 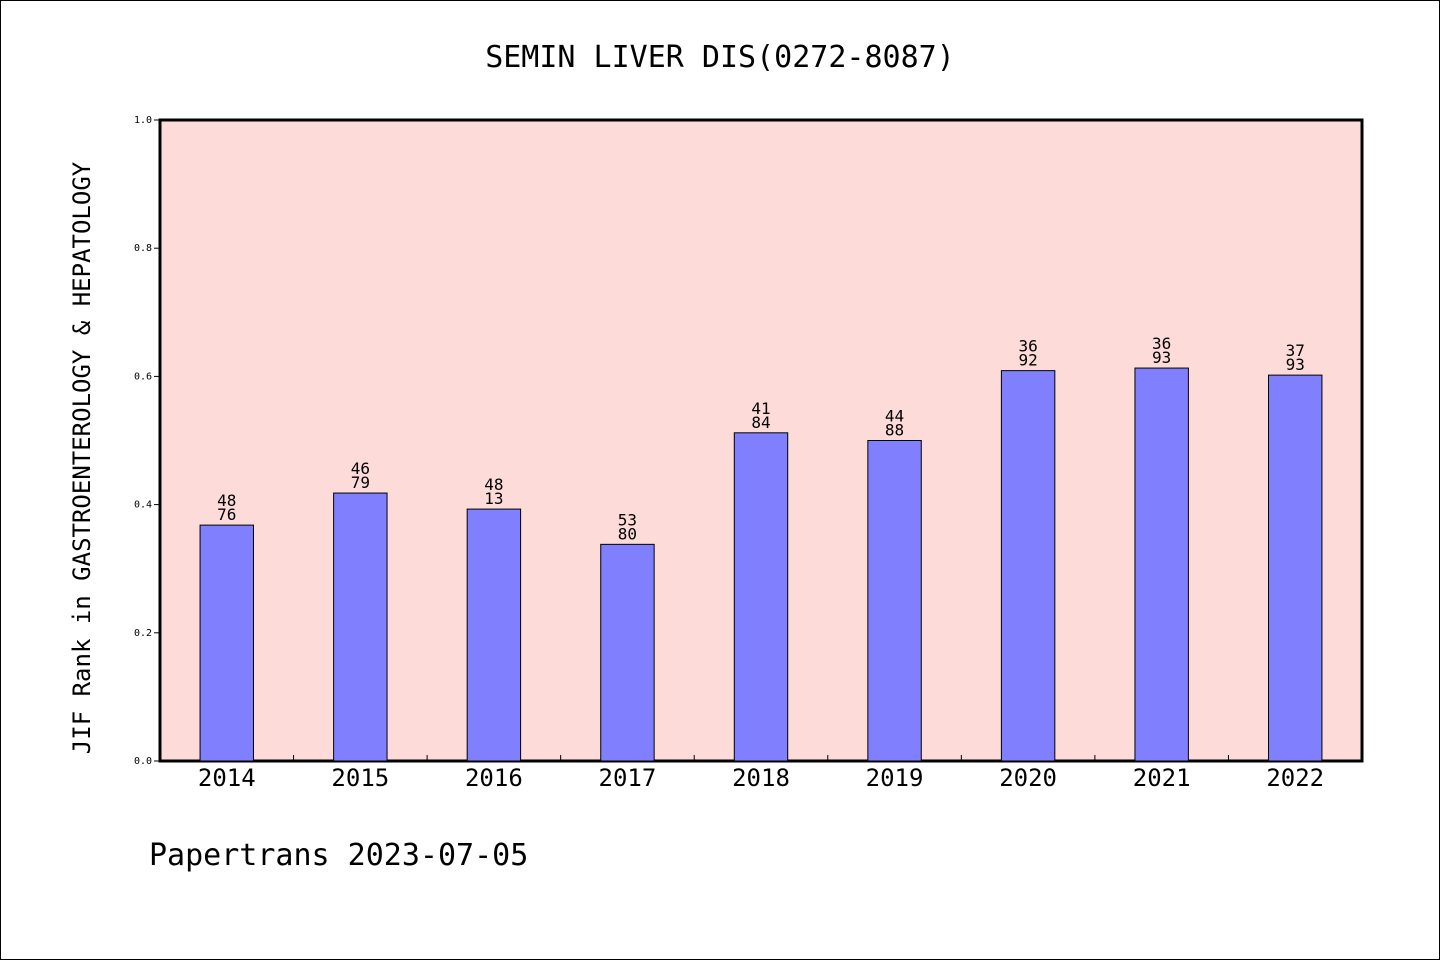 What do you see at coordinates (360, 468) in the screenshot?
I see `bar-label-top: 46` at bounding box center [360, 468].